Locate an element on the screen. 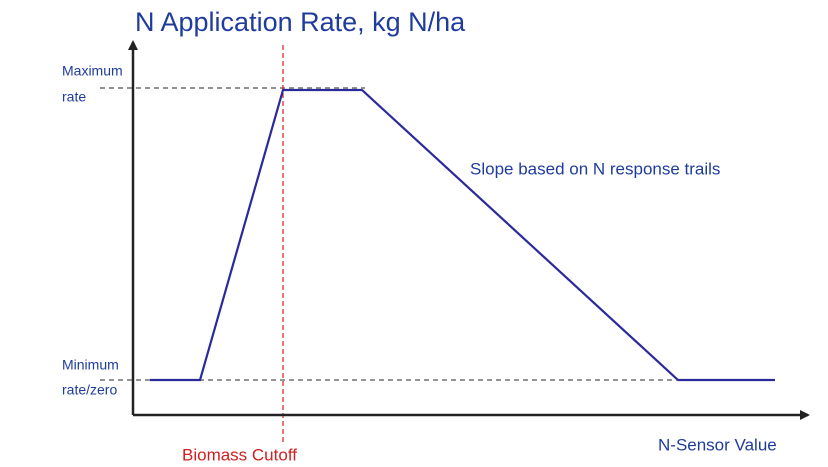 This screenshot has height=467, width=828. max-label: Maximum is located at coordinates (92, 71).